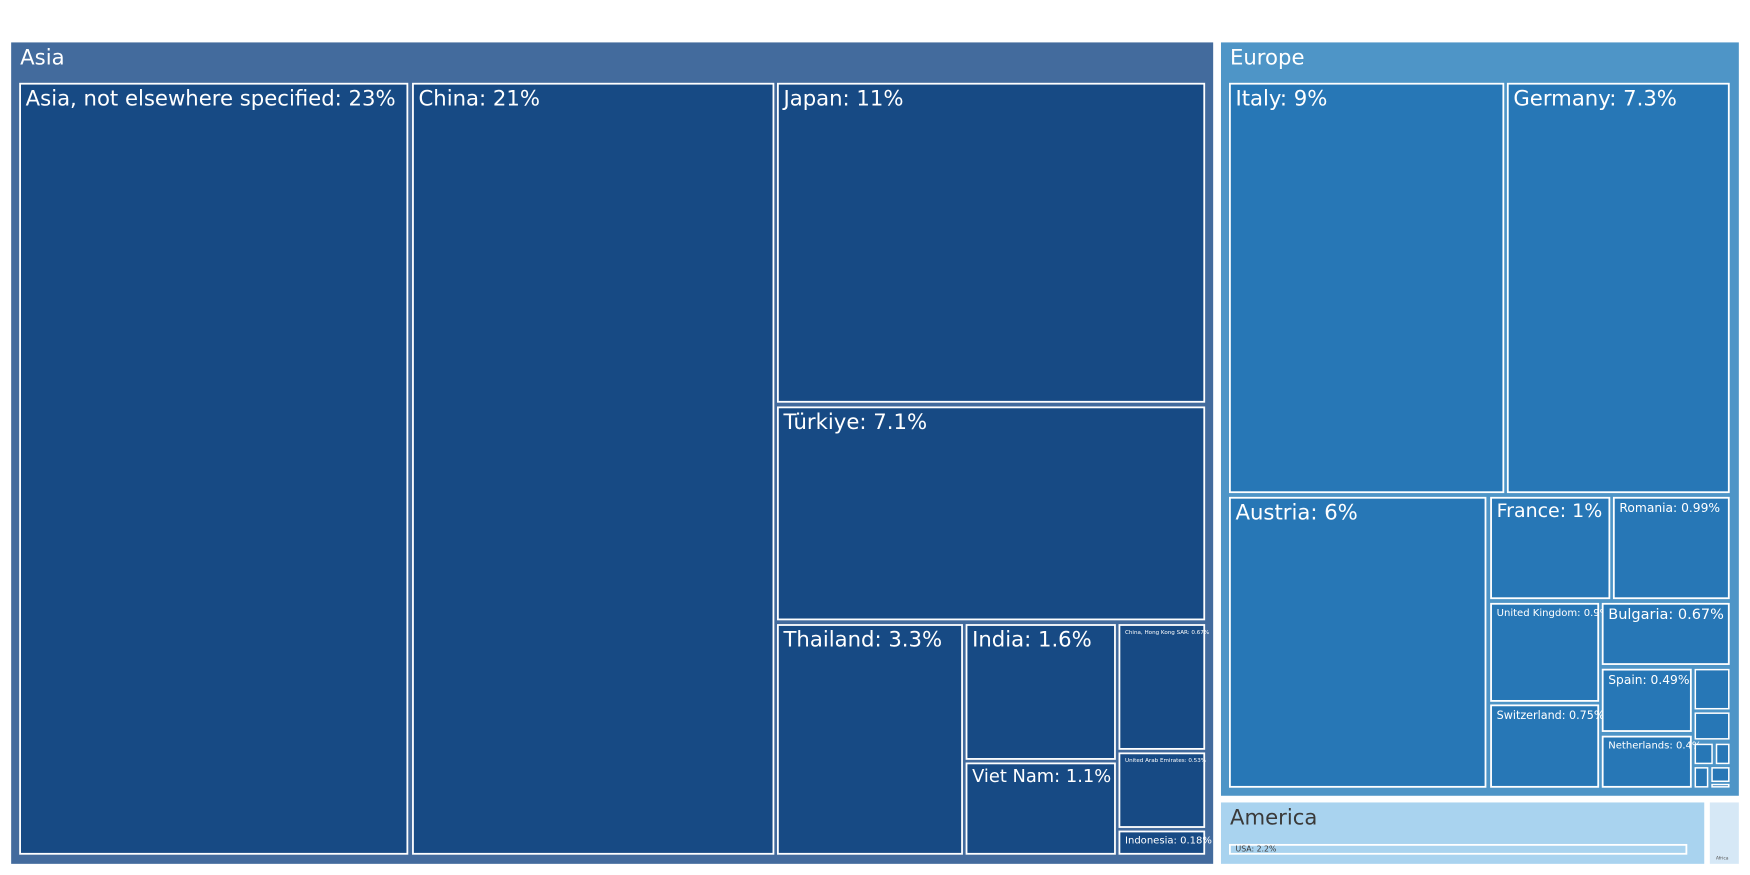 The height and width of the screenshot is (875, 1750). Describe the element at coordinates (1669, 508) in the screenshot. I see `cell-label: Romania: 0.99%` at that location.